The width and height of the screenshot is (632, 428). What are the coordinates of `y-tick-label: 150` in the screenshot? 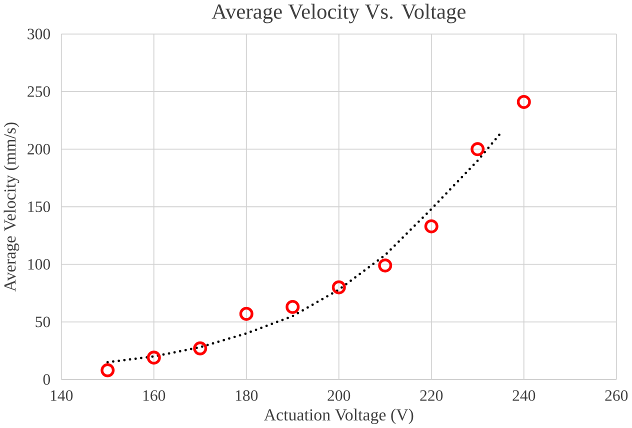 It's located at (39, 207).